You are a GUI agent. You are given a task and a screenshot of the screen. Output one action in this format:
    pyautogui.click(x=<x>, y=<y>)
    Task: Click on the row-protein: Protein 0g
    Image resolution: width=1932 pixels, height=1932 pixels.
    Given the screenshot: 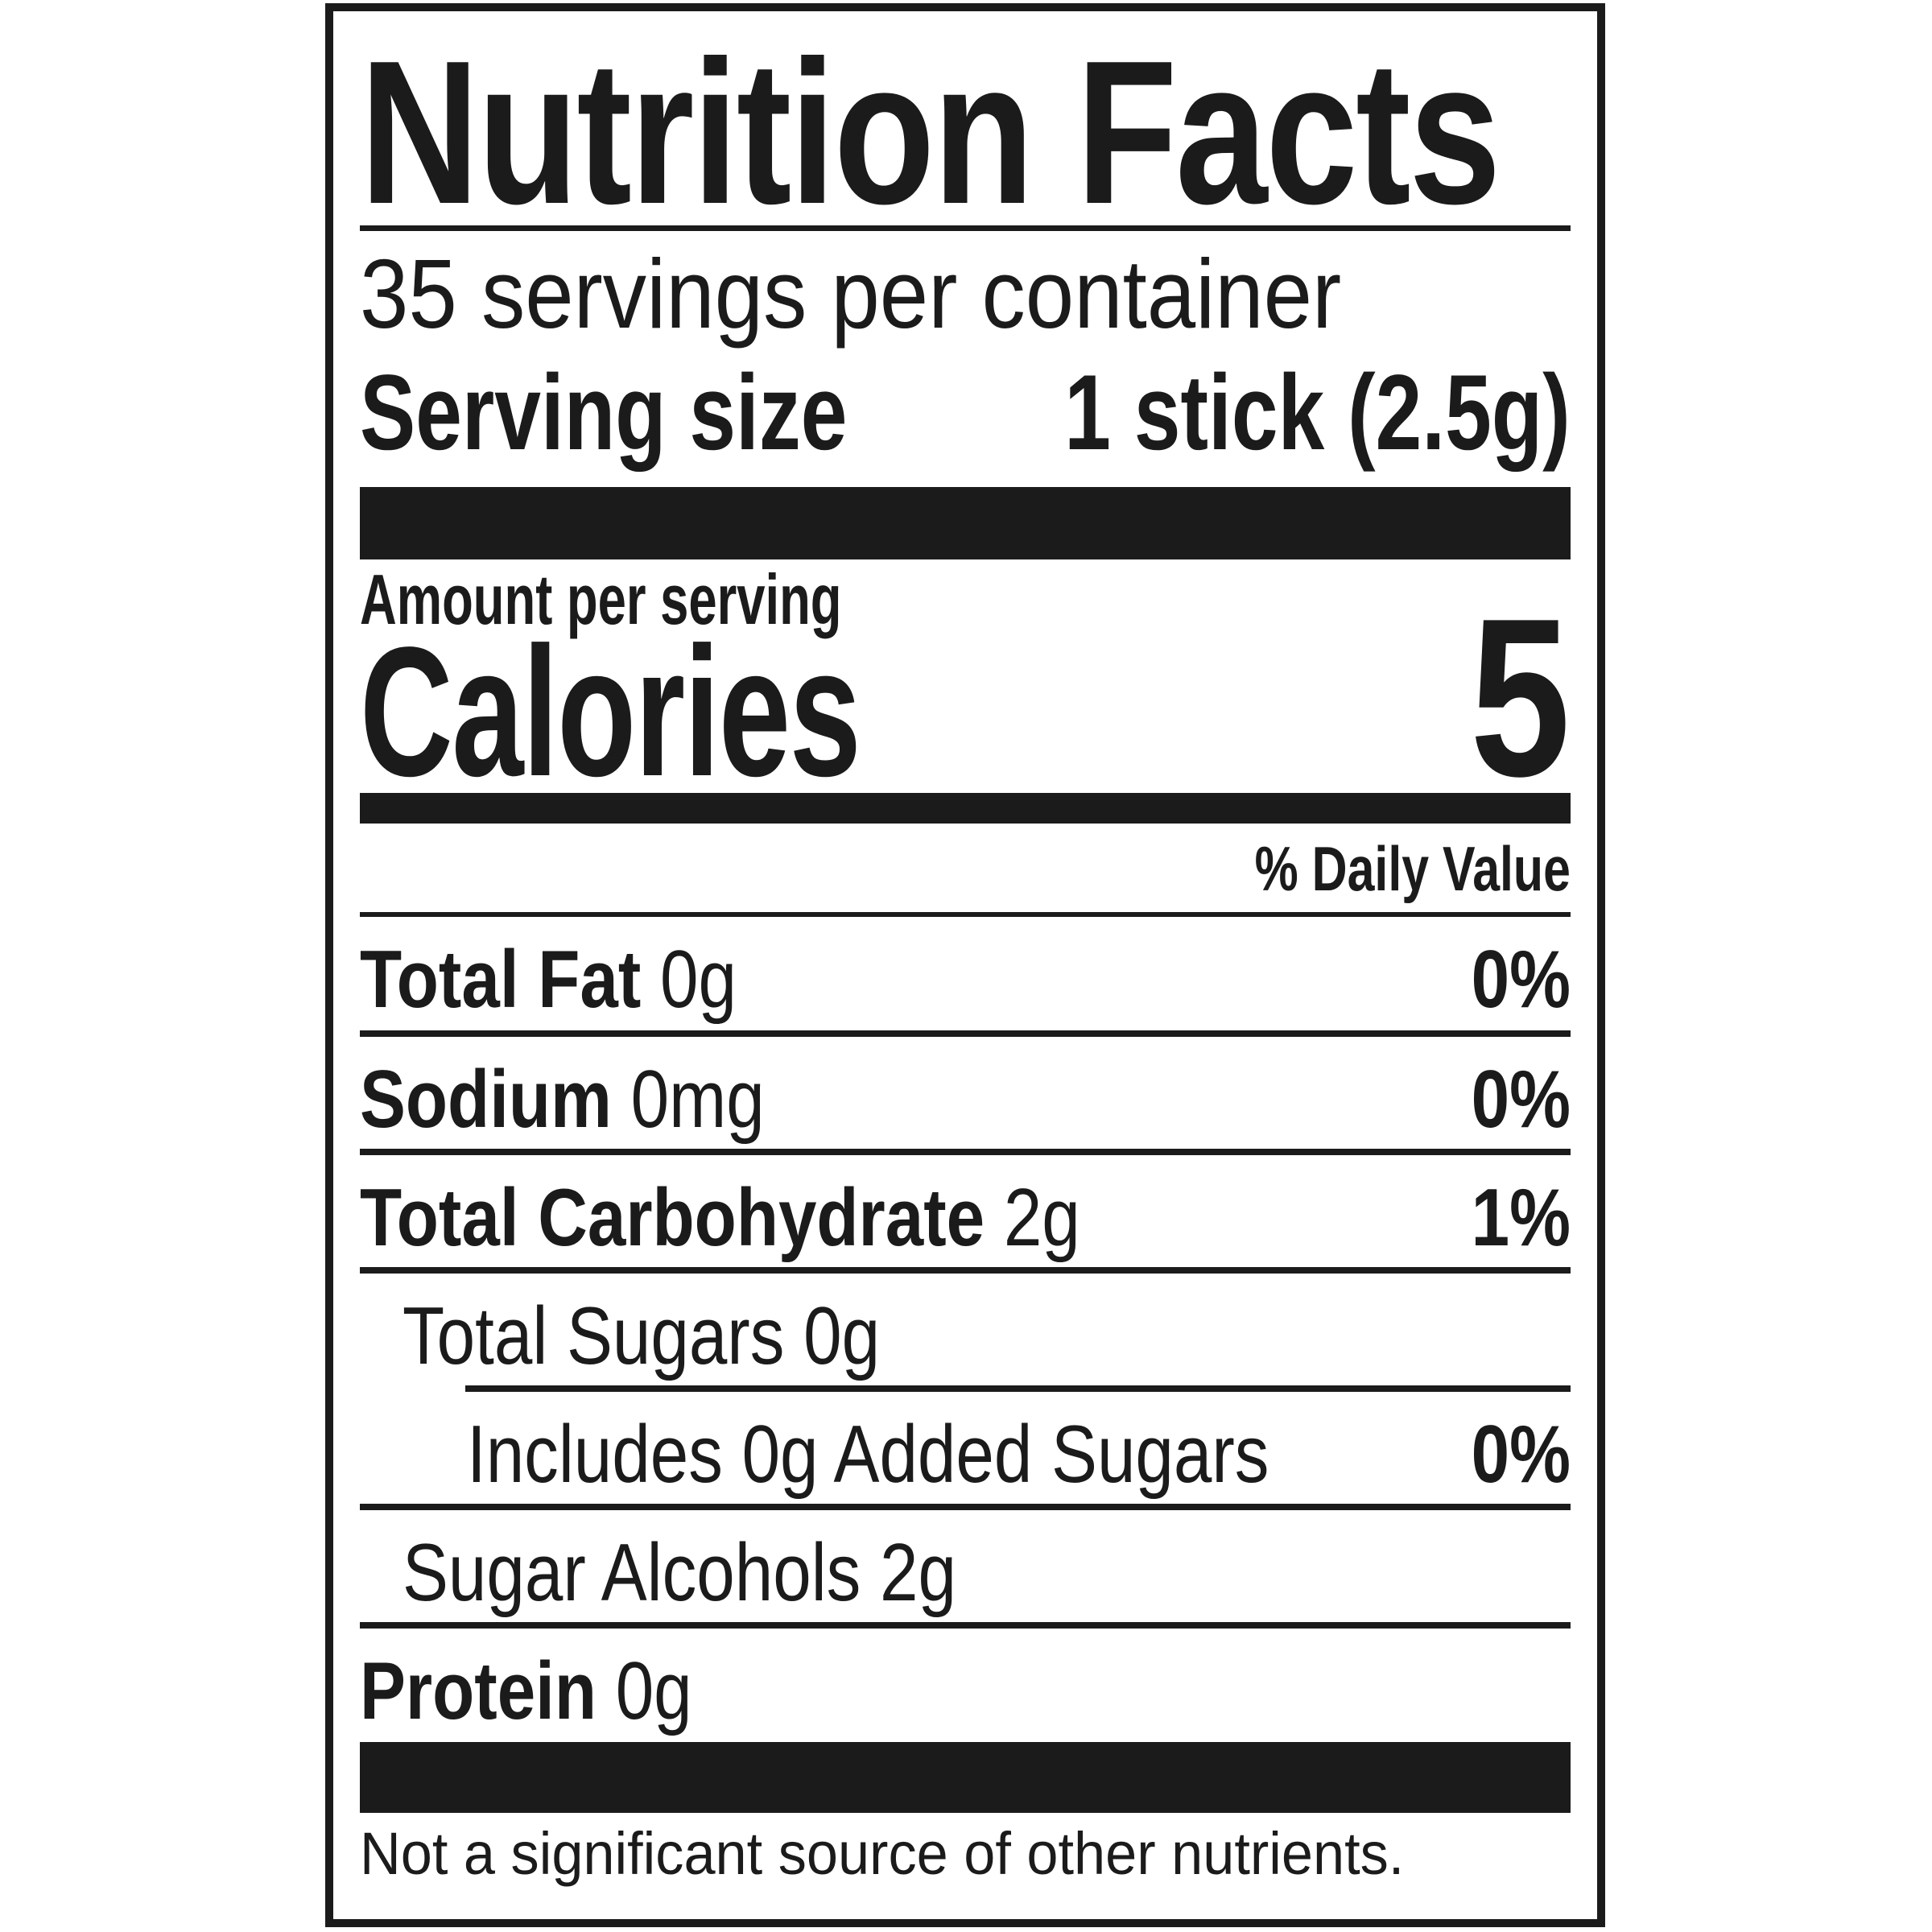 What is the action you would take?
    pyautogui.click(x=966, y=1691)
    